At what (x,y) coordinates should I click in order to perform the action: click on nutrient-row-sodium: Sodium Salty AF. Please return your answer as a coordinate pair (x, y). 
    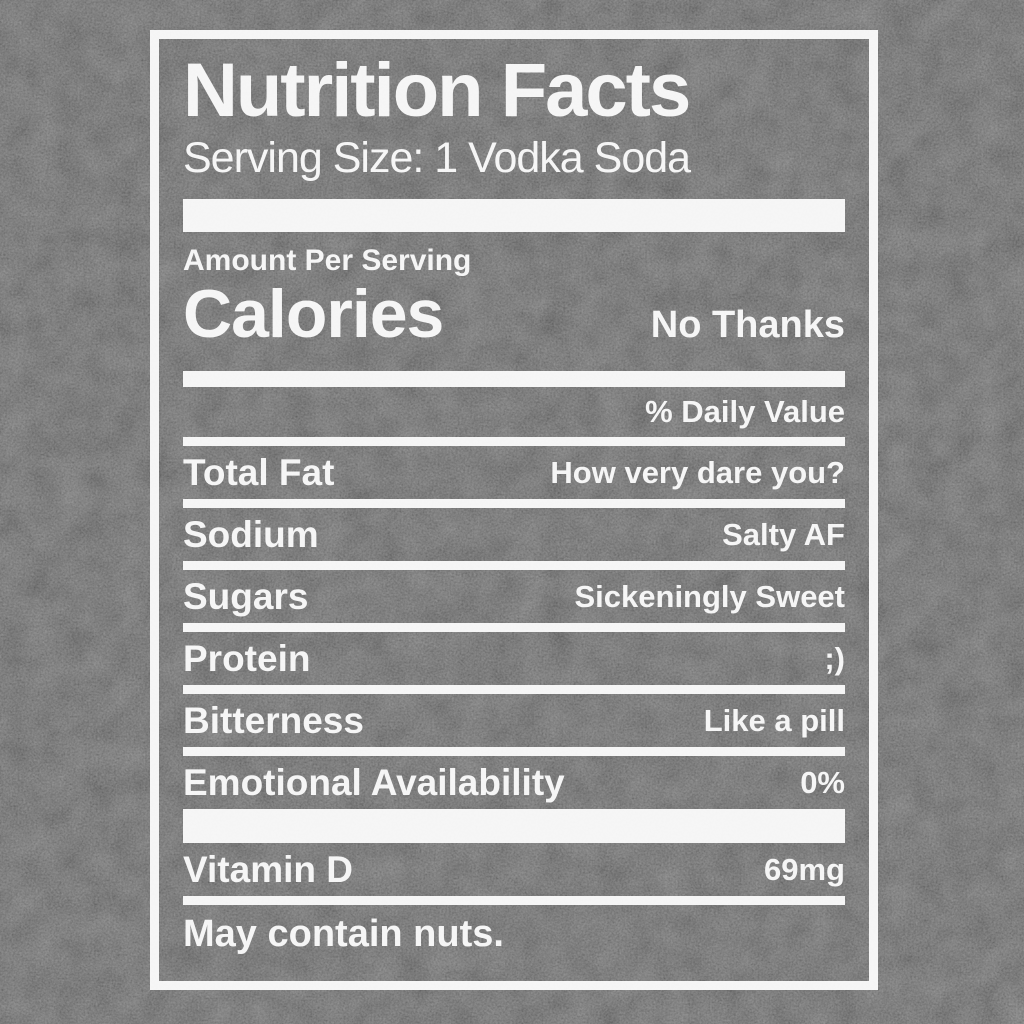
    Looking at the image, I should click on (514, 534).